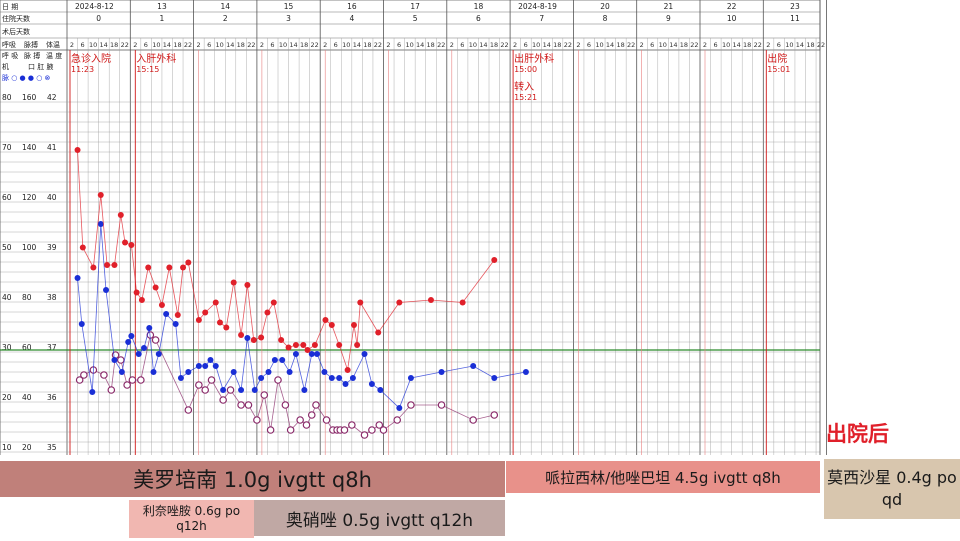  What do you see at coordinates (534, 58) in the screenshot?
I see `event-label: 出肝外科` at bounding box center [534, 58].